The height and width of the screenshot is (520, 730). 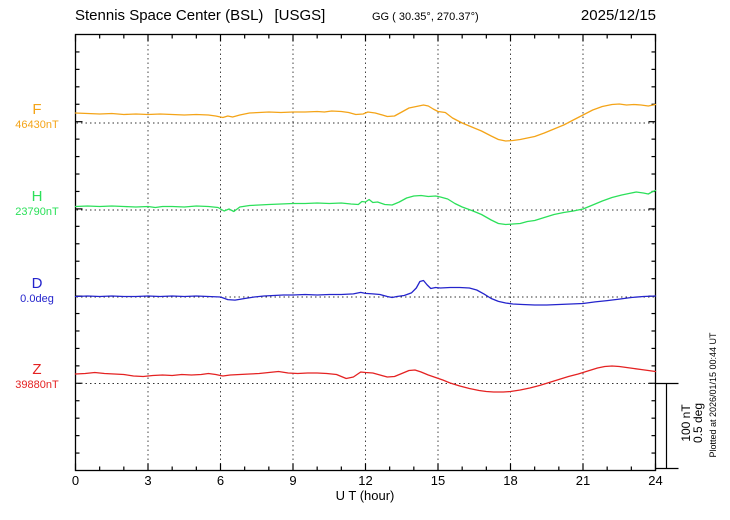 What do you see at coordinates (37, 369) in the screenshot?
I see `series-letter-Z: Z` at bounding box center [37, 369].